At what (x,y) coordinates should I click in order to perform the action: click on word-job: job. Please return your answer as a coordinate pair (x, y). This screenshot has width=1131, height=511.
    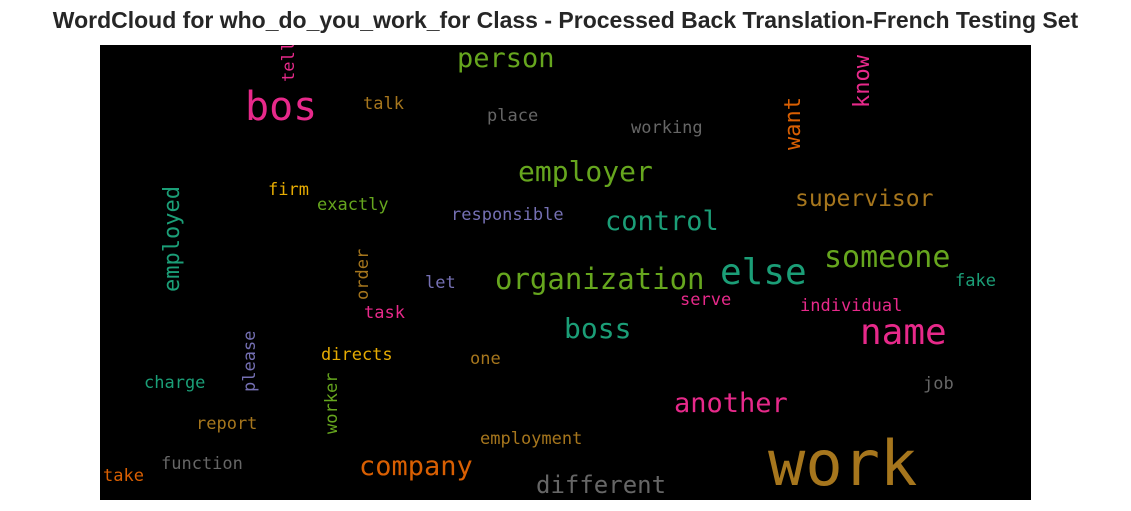
    Looking at the image, I should click on (938, 384).